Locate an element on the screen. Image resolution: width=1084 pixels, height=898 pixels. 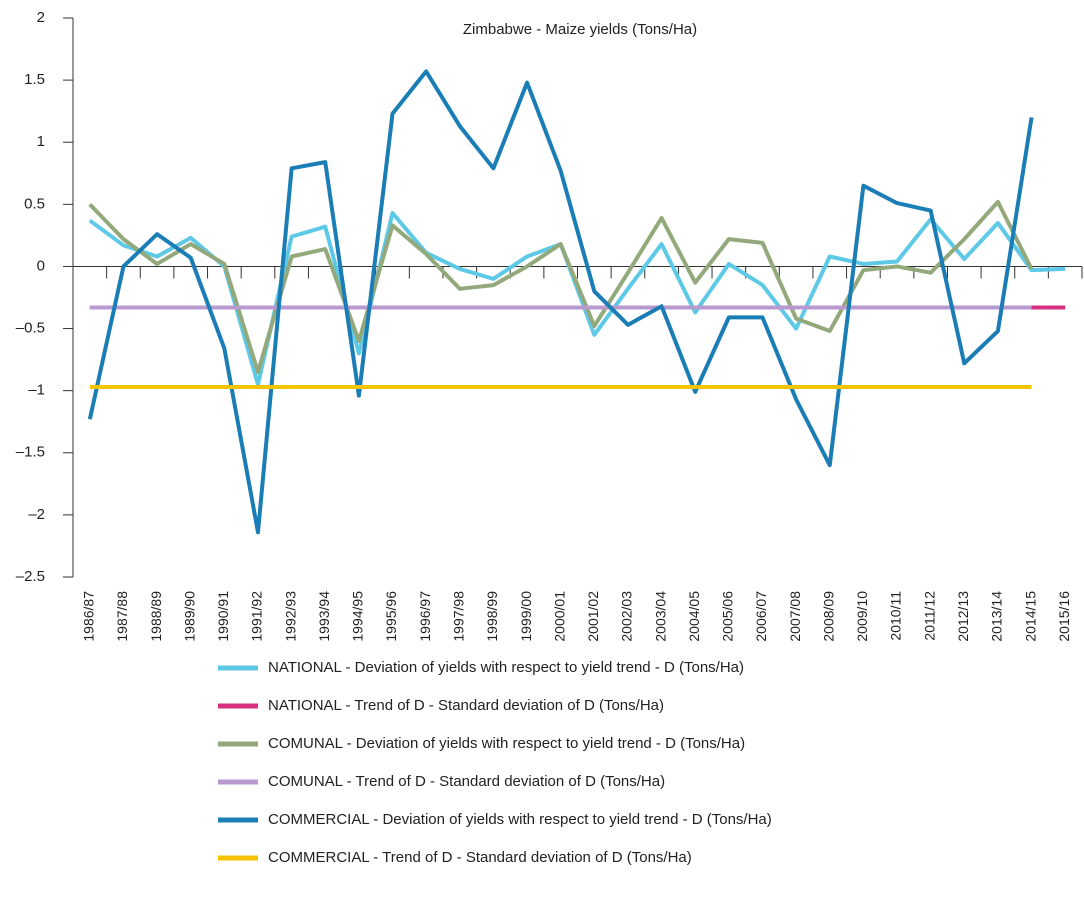
x-tick-label: 1989/90 is located at coordinates (189, 616).